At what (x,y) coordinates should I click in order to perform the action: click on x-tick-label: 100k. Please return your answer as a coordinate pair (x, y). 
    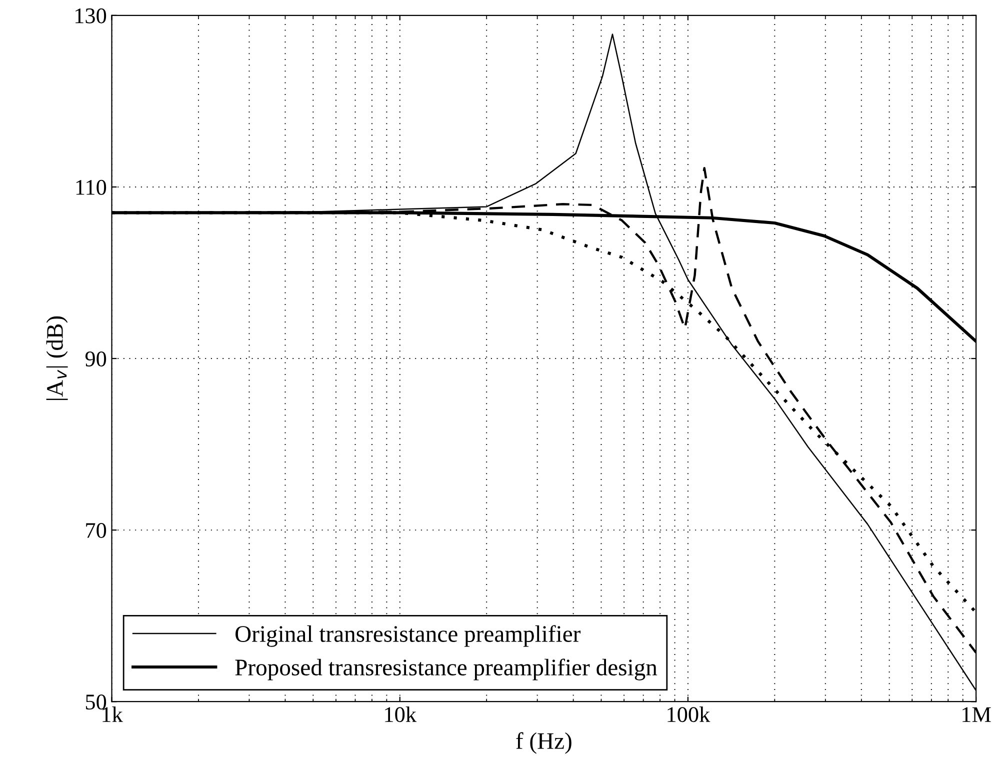
    Looking at the image, I should click on (689, 714).